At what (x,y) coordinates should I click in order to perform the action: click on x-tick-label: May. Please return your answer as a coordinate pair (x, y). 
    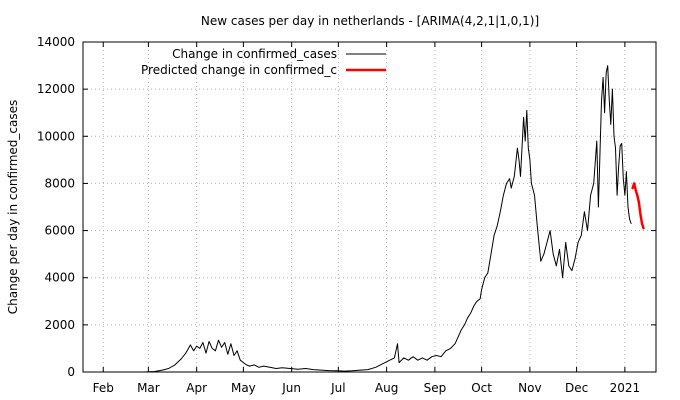
    Looking at the image, I should click on (243, 388).